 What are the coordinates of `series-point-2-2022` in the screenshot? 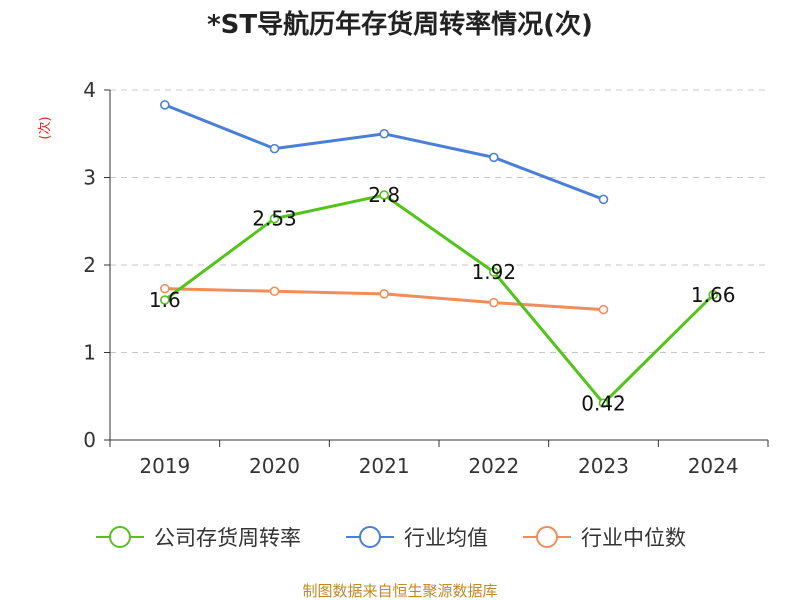 It's located at (494, 302).